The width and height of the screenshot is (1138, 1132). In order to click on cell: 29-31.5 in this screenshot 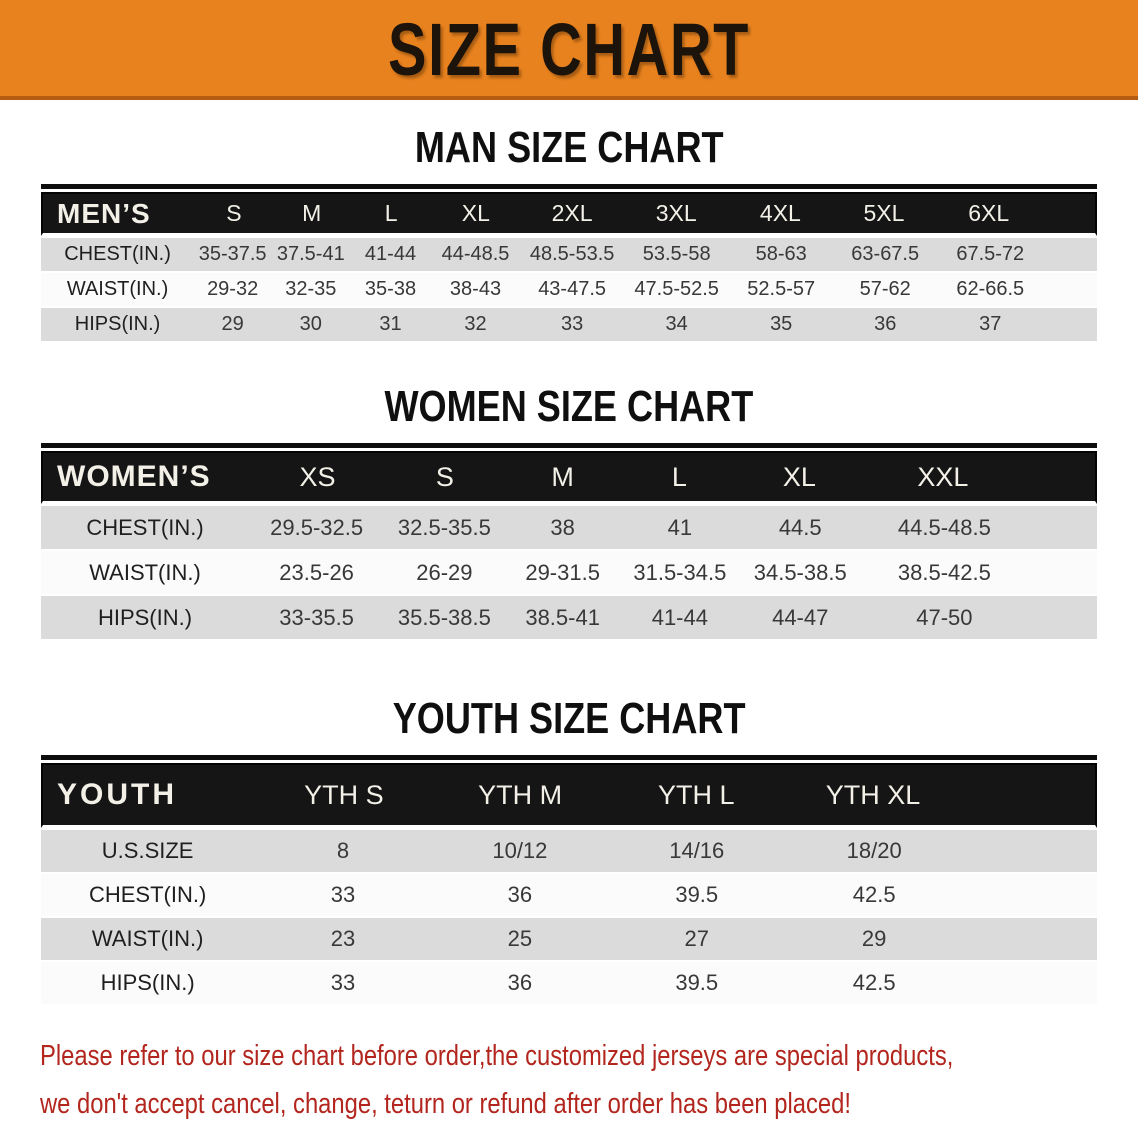, I will do `click(562, 572)`.